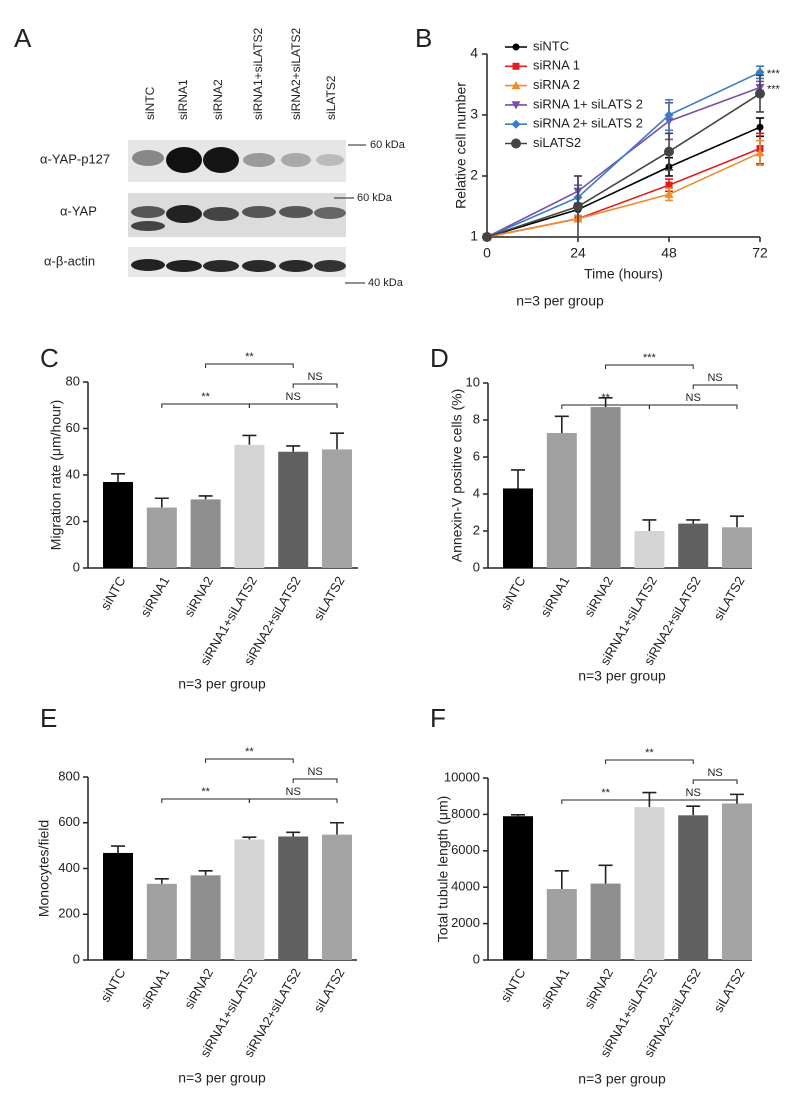  What do you see at coordinates (476, 455) in the screenshot?
I see `y-tick-label: 6` at bounding box center [476, 455].